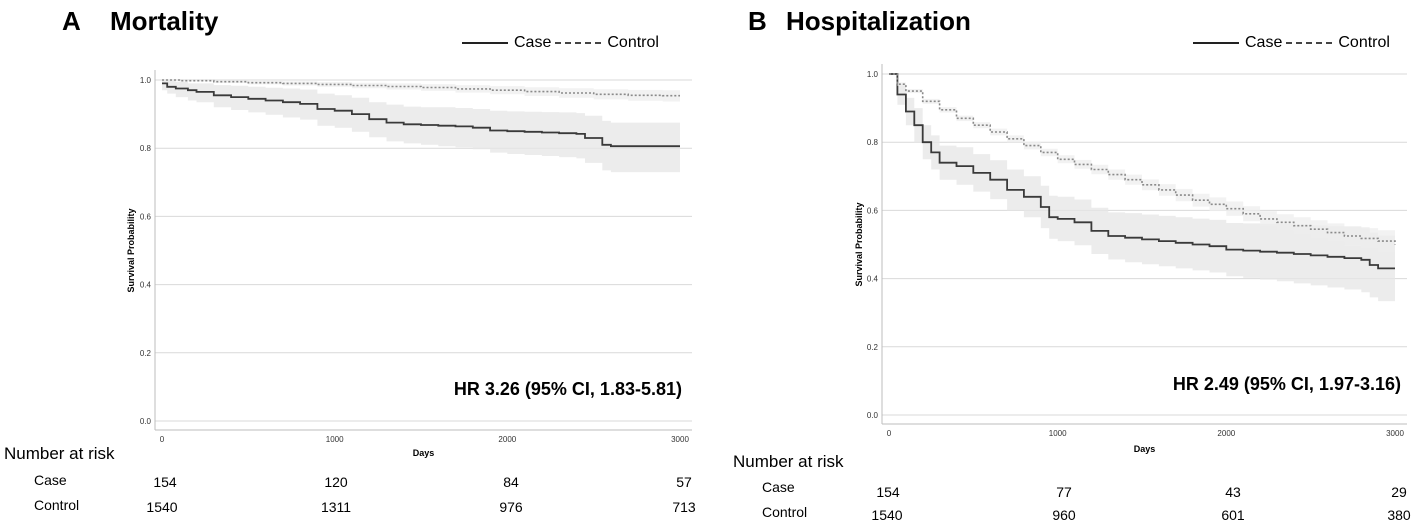  What do you see at coordinates (336, 482) in the screenshot?
I see `panel-a-risk-case-1: 120` at bounding box center [336, 482].